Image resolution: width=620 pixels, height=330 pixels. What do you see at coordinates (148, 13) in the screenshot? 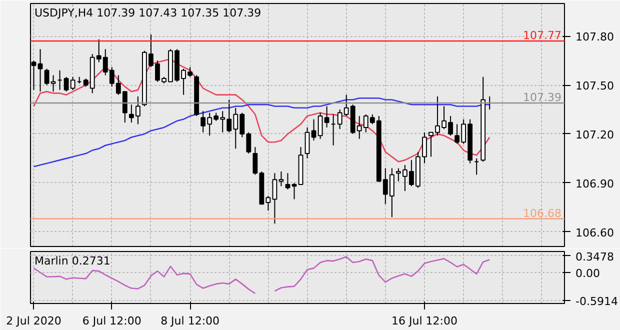
I see `chart-title: USDJPY,H4 107.39 107.43 107.35 107.39` at bounding box center [148, 13].